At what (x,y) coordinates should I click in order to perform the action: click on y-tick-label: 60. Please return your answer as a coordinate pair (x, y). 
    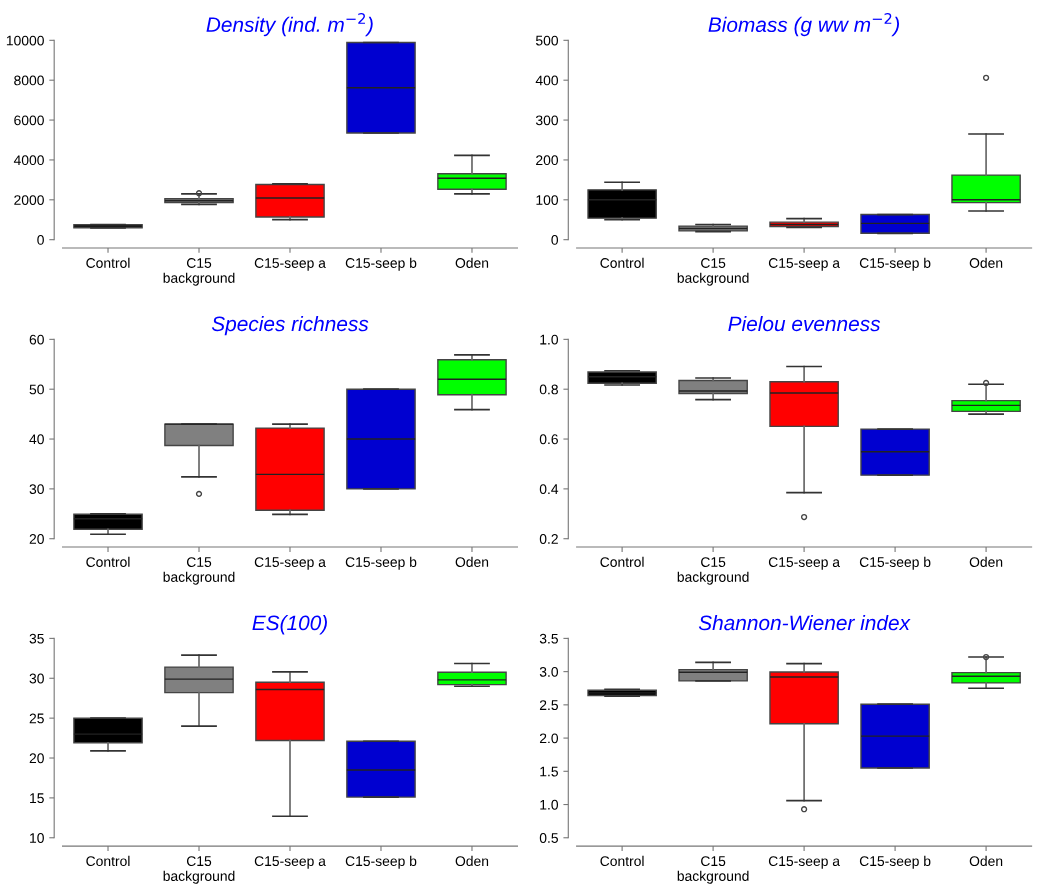
    Looking at the image, I should click on (36, 339).